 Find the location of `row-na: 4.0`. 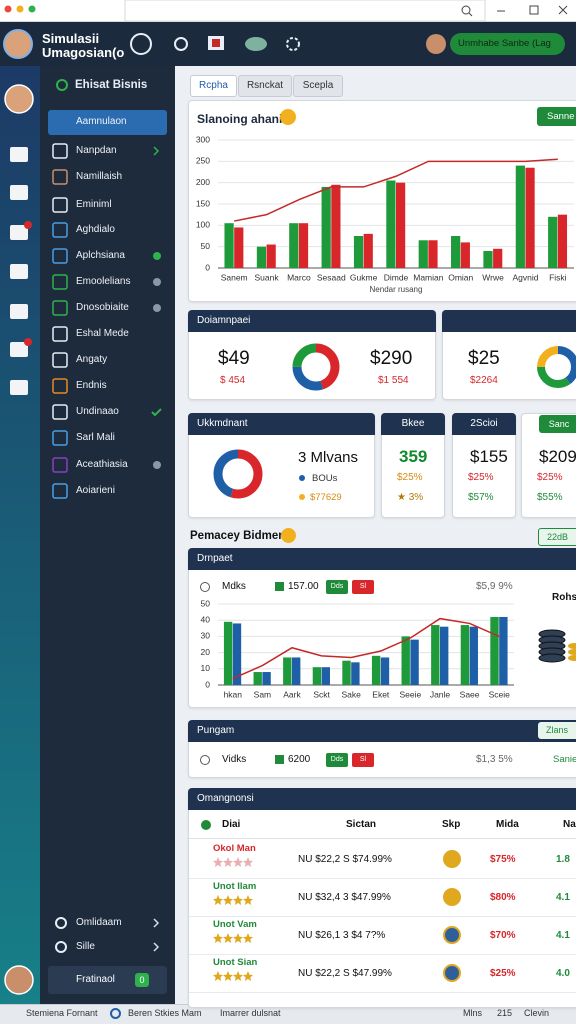

row-na: 4.0 is located at coordinates (563, 973).